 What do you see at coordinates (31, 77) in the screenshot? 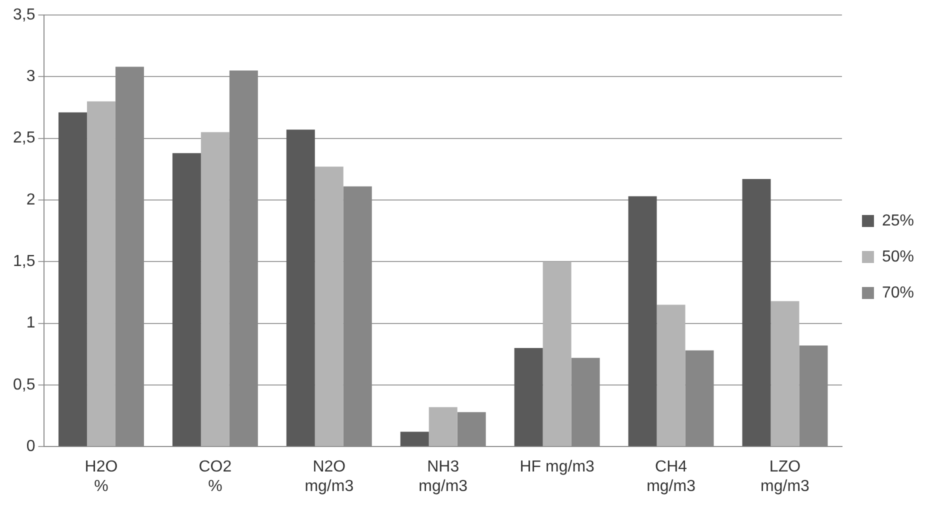
I see `y-tick-label: 3` at bounding box center [31, 77].